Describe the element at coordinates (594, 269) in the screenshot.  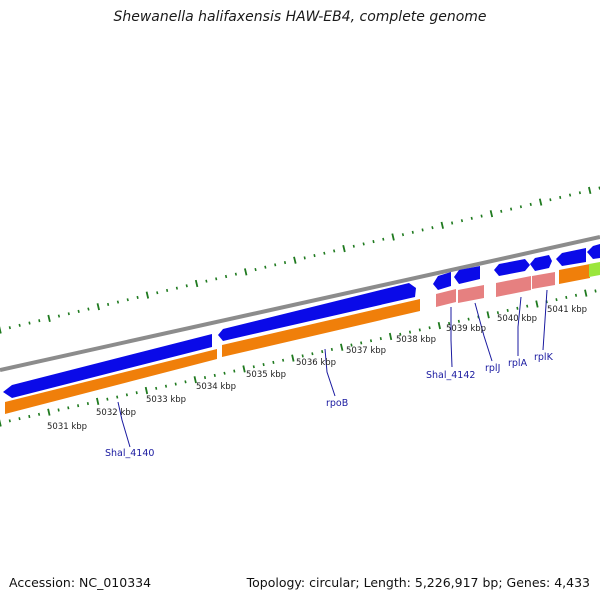
I see `gene-green-edge` at that location.